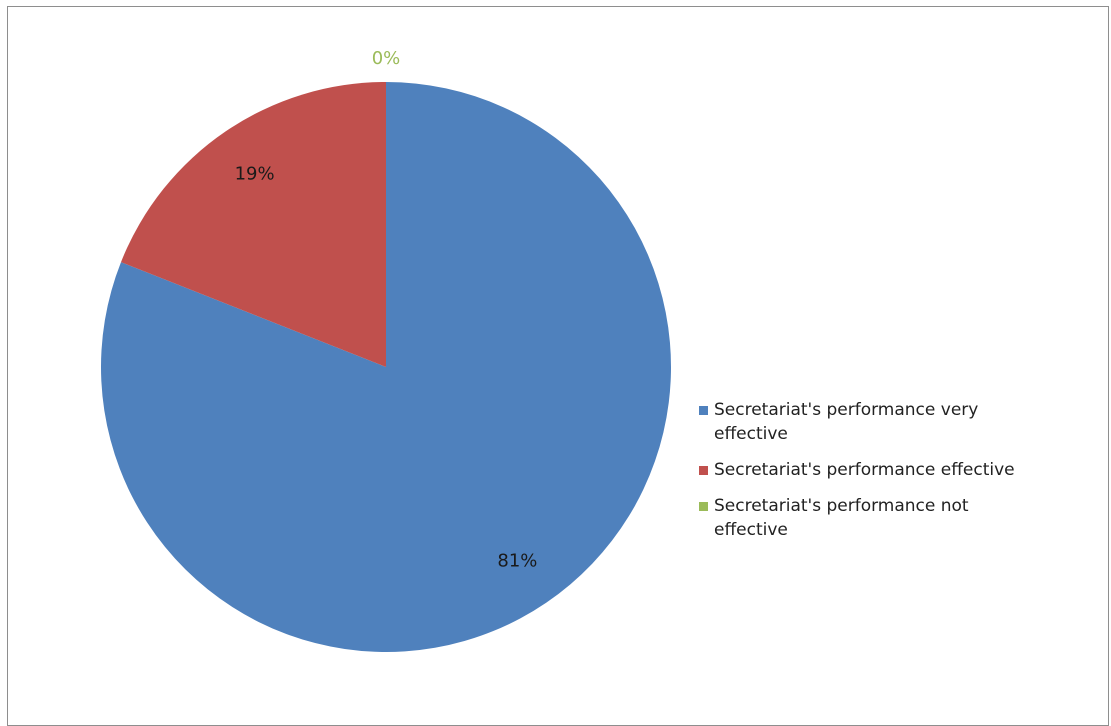 This screenshot has height=726, width=1111. What do you see at coordinates (703, 506) in the screenshot?
I see `legend-swatch-not-effective` at bounding box center [703, 506].